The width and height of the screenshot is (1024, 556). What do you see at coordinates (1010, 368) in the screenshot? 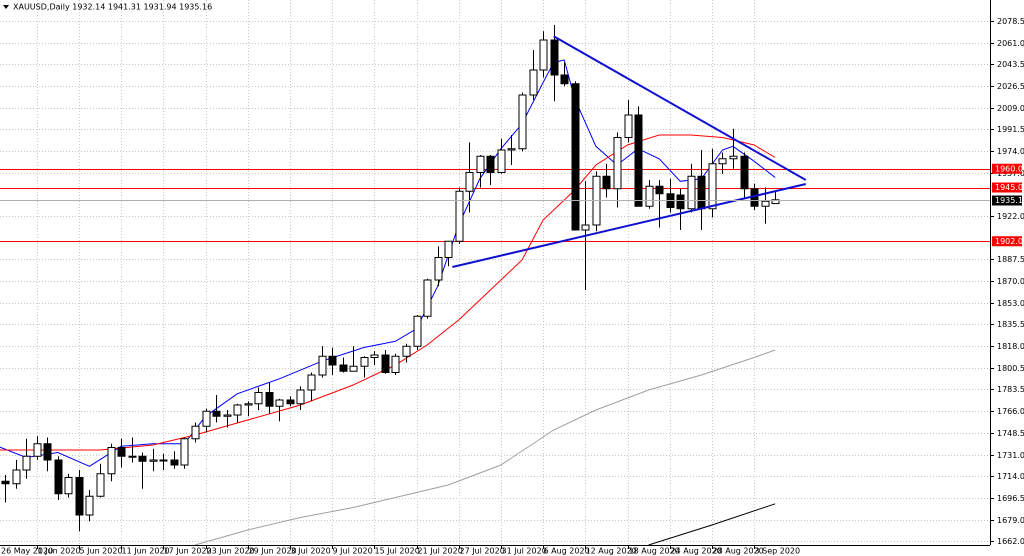
I see `y-tick-label: 1800.50` at bounding box center [1010, 368].